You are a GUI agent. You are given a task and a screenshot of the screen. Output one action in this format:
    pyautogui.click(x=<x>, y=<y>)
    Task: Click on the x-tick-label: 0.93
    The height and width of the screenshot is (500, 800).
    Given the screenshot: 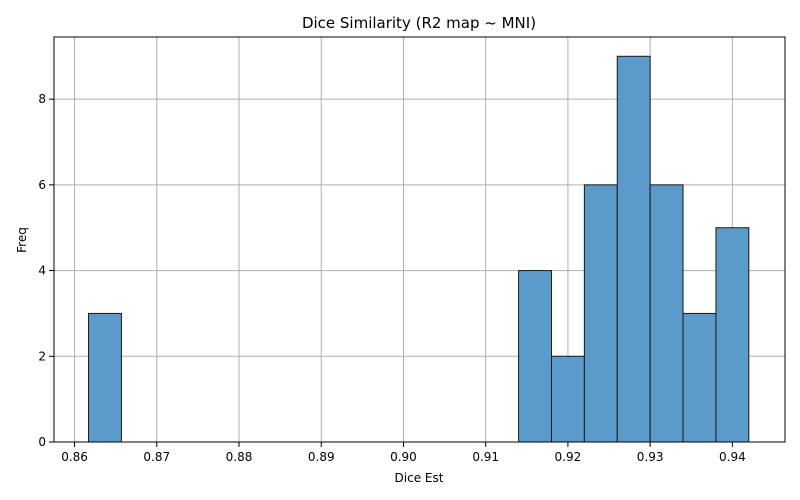 What is the action you would take?
    pyautogui.click(x=650, y=457)
    